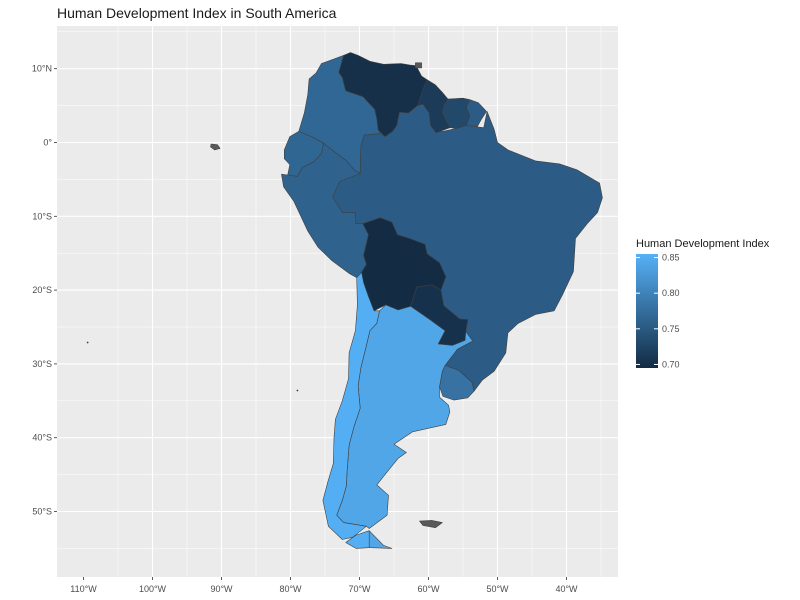 This screenshot has width=800, height=600. I want to click on y-tick-label: 20°S, so click(42, 290).